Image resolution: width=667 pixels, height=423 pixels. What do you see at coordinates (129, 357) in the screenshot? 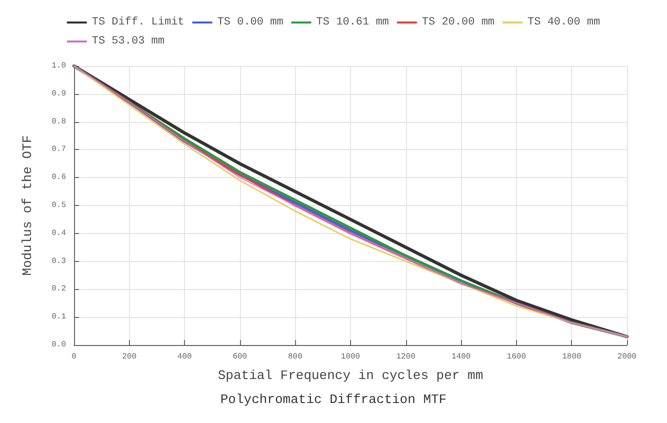
I see `x-tick-label: 200` at bounding box center [129, 357].